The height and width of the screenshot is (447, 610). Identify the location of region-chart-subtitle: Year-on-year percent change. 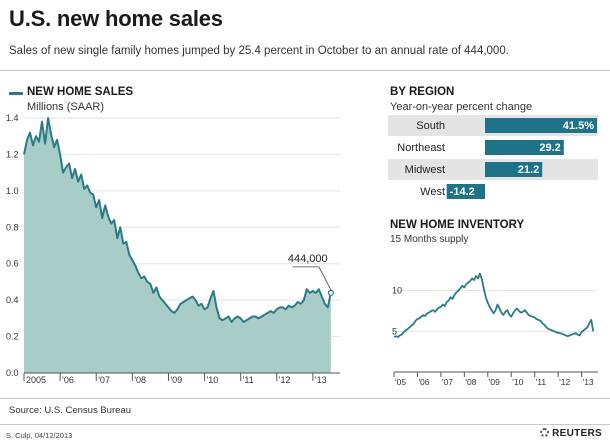
(461, 107).